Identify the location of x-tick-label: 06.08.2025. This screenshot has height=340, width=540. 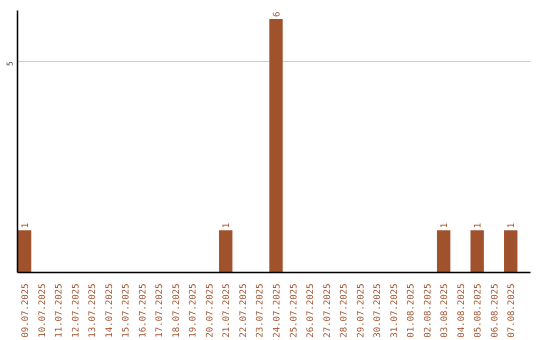
(495, 310).